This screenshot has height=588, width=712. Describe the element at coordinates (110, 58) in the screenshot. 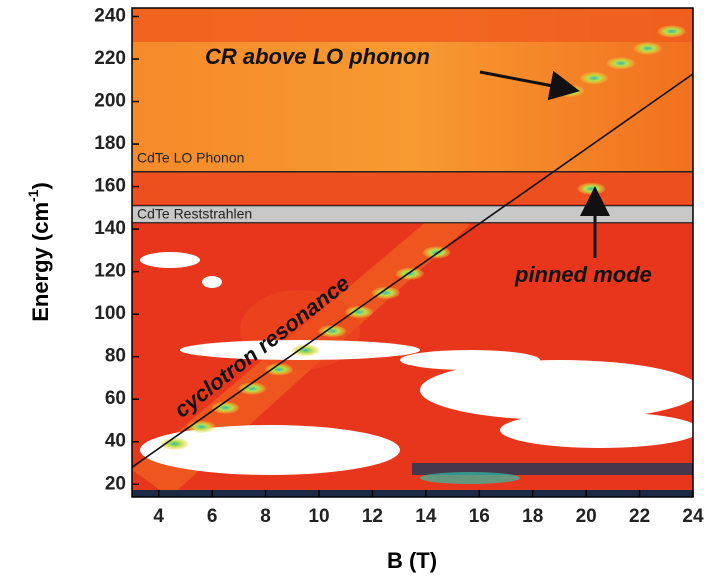

I see `y-tick-label: 220` at that location.